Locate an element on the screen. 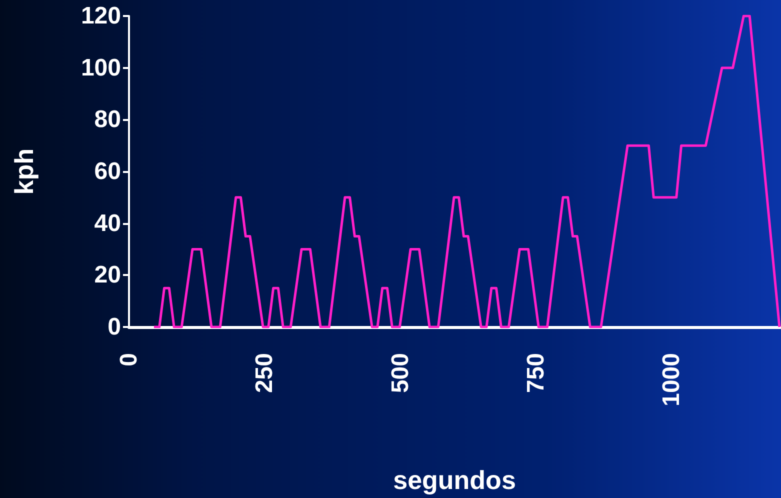 The width and height of the screenshot is (781, 498). y-tick-label: 0 is located at coordinates (114, 327).